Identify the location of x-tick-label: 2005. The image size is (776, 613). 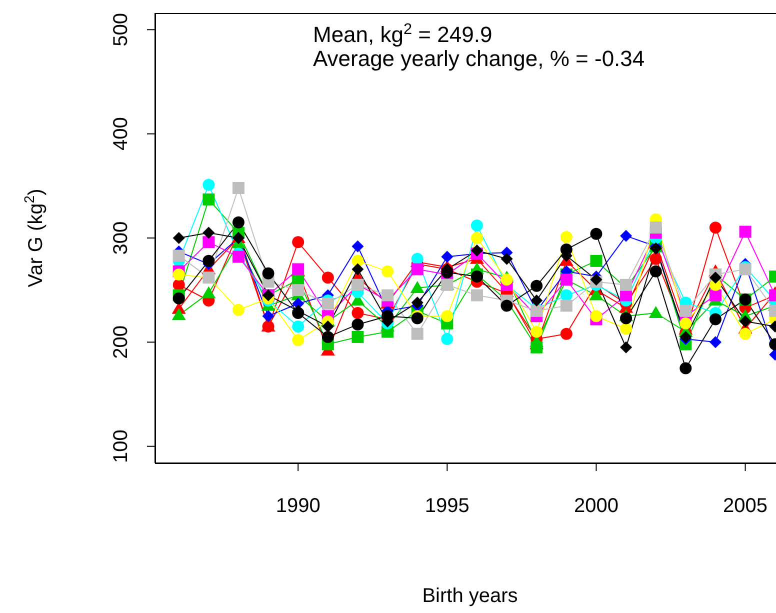
(745, 506).